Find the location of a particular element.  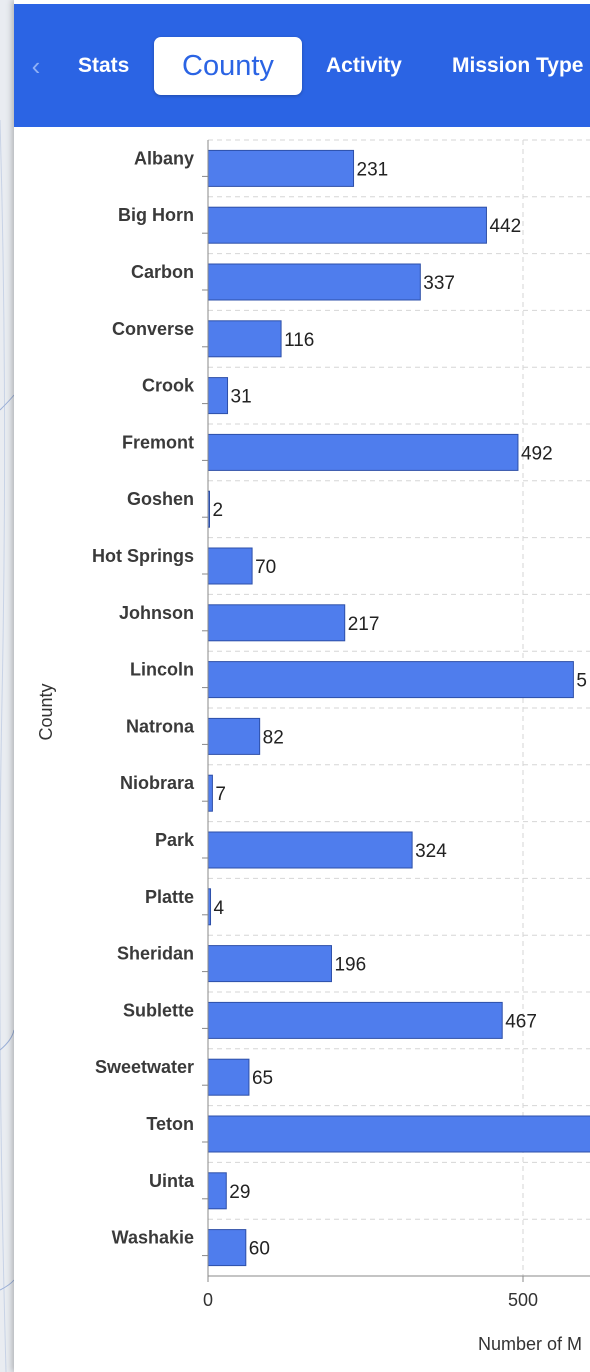

category-label: Natrona is located at coordinates (160, 726).